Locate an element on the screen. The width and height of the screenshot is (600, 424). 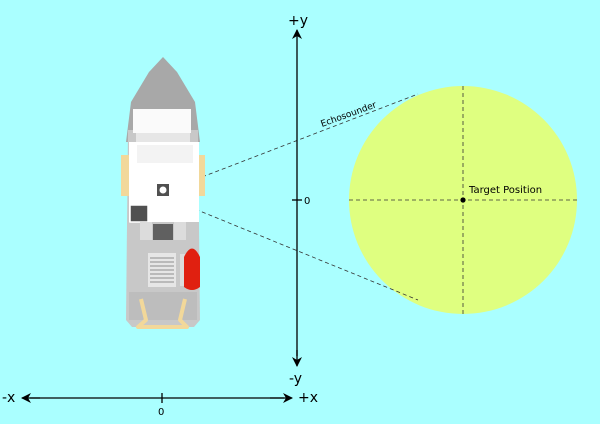
x-negative-label: -x is located at coordinates (8, 398).